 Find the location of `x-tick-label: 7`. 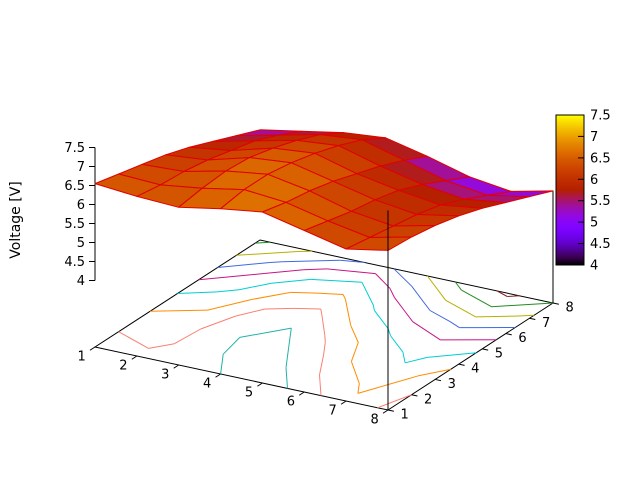

x-tick-label: 7 is located at coordinates (333, 411).